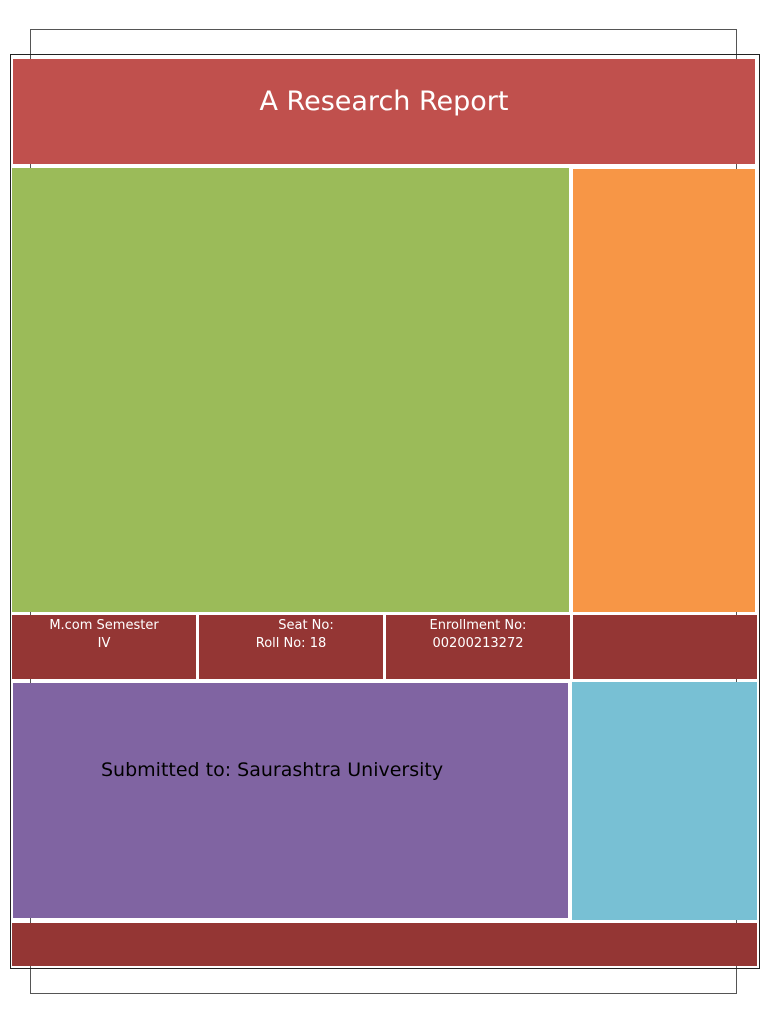 This screenshot has height=1024, width=768. What do you see at coordinates (664, 390) in the screenshot?
I see `orange-panel` at bounding box center [664, 390].